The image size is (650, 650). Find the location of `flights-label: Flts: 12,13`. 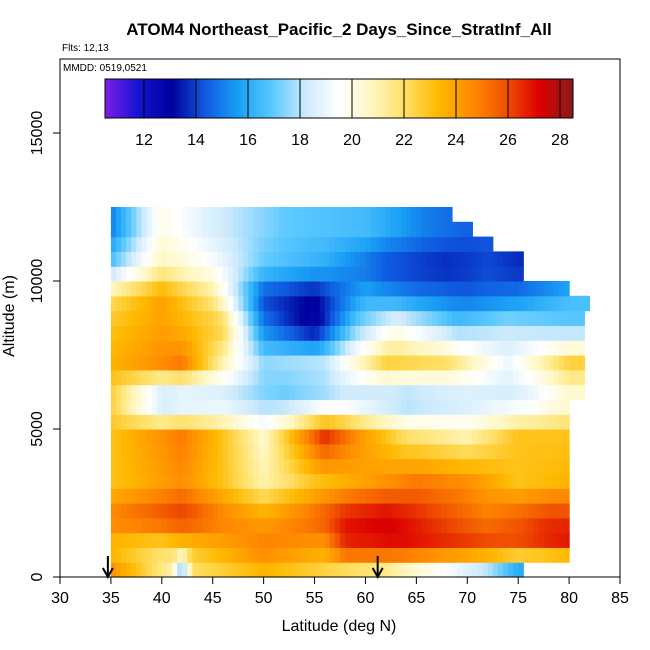

flights-label: Flts: 12,13 is located at coordinates (85, 48).